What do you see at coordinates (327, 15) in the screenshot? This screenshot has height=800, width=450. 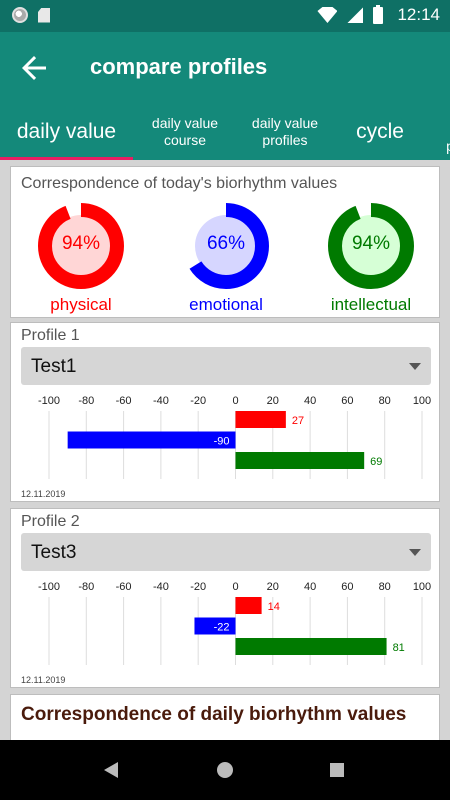 I see `wifi-icon` at bounding box center [327, 15].